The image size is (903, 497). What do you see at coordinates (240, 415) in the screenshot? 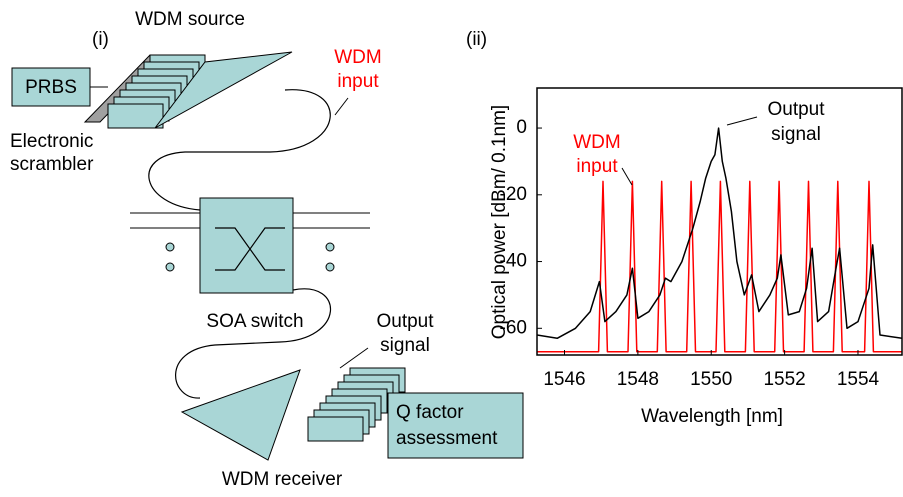
I see `receiver-amplifier` at bounding box center [240, 415].